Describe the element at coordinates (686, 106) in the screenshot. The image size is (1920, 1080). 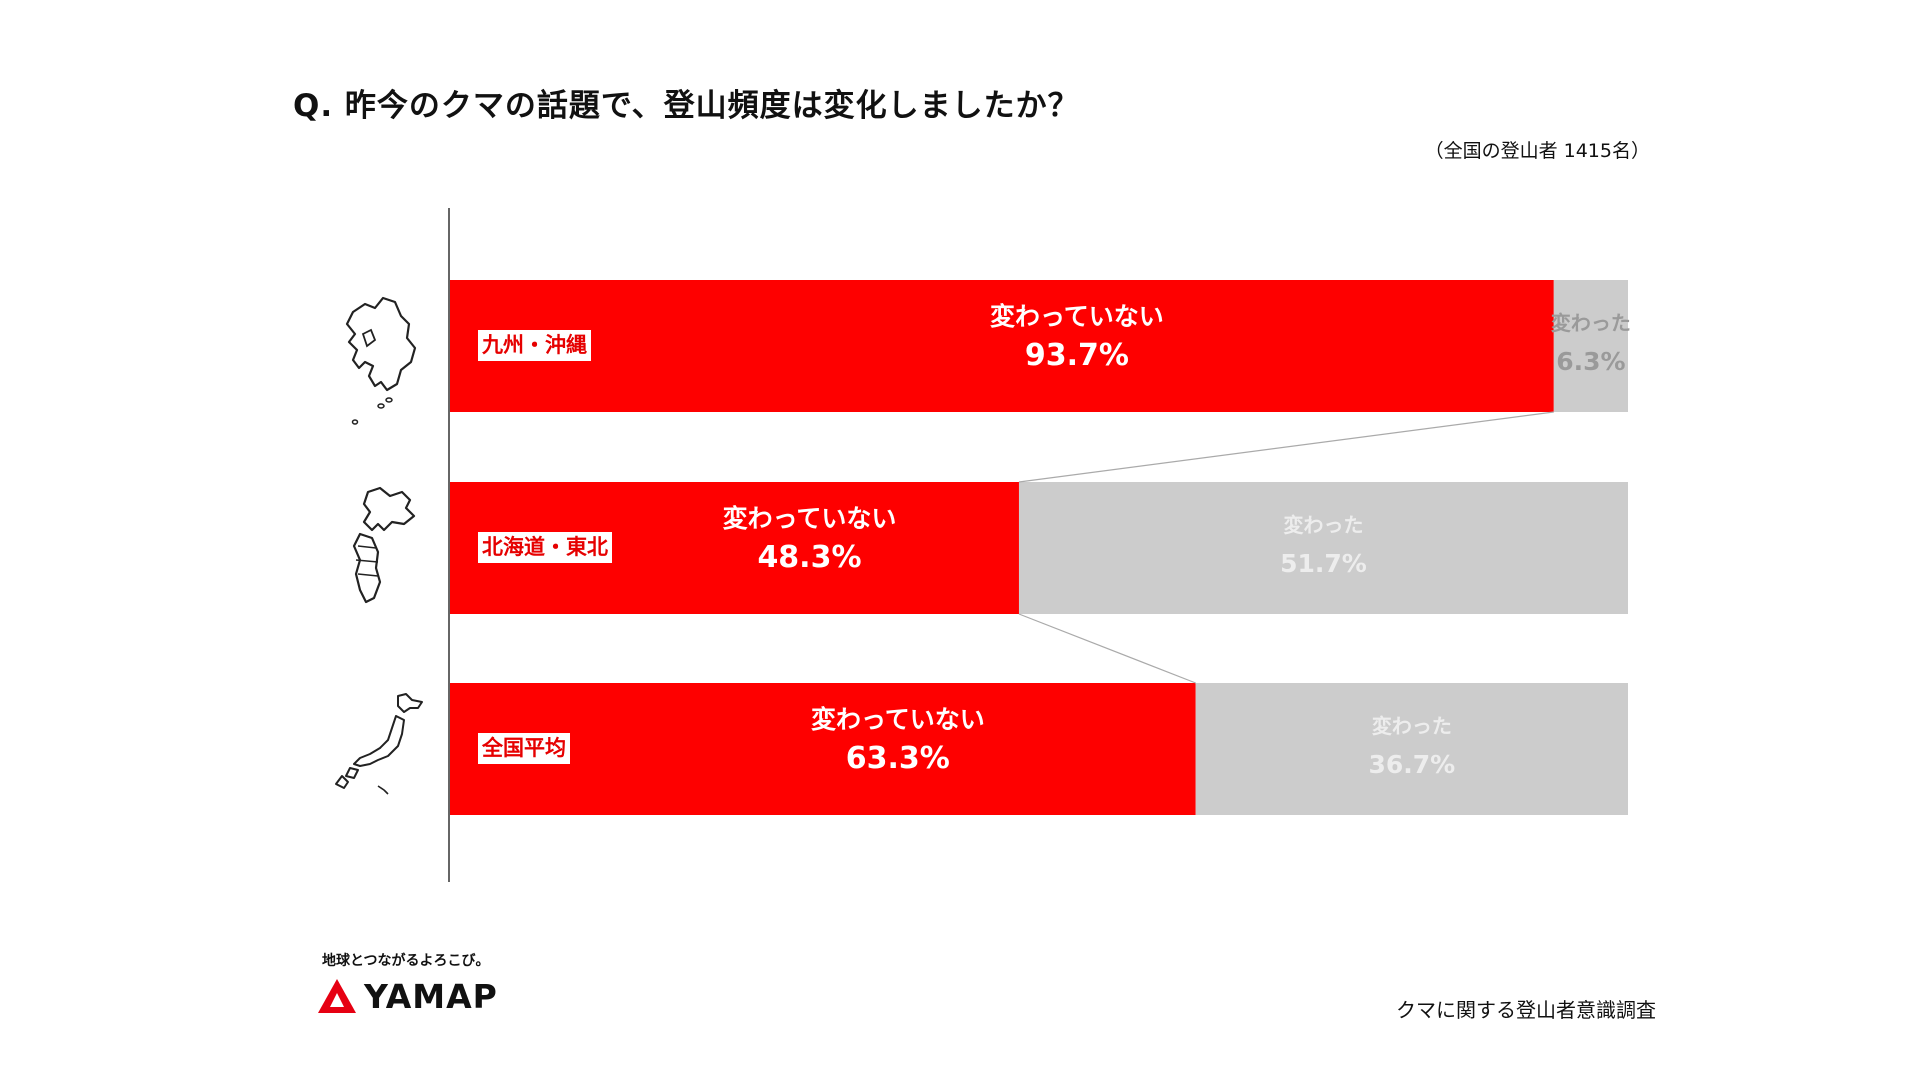
I see `chart-title: Q. 昨今のクマの話題で、登山頻度は変化しましたか？` at that location.